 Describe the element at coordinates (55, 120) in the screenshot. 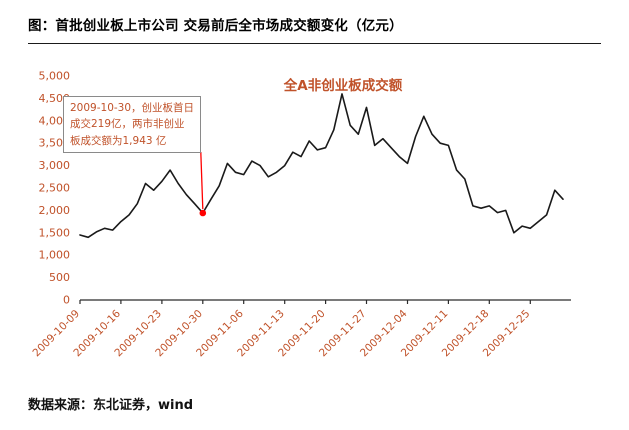

I see `y-tick-label: 4,000` at that location.